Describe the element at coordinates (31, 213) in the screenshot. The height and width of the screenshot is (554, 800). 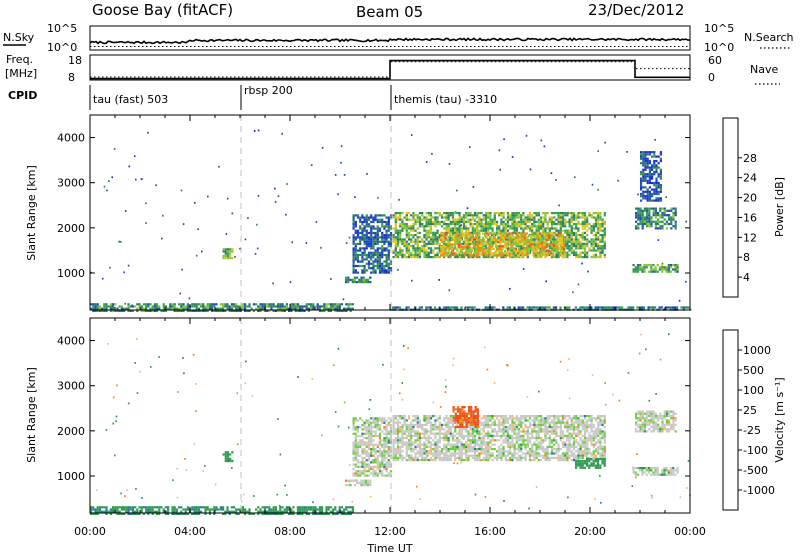
I see `power-ylabel: Slant Range [km]` at that location.